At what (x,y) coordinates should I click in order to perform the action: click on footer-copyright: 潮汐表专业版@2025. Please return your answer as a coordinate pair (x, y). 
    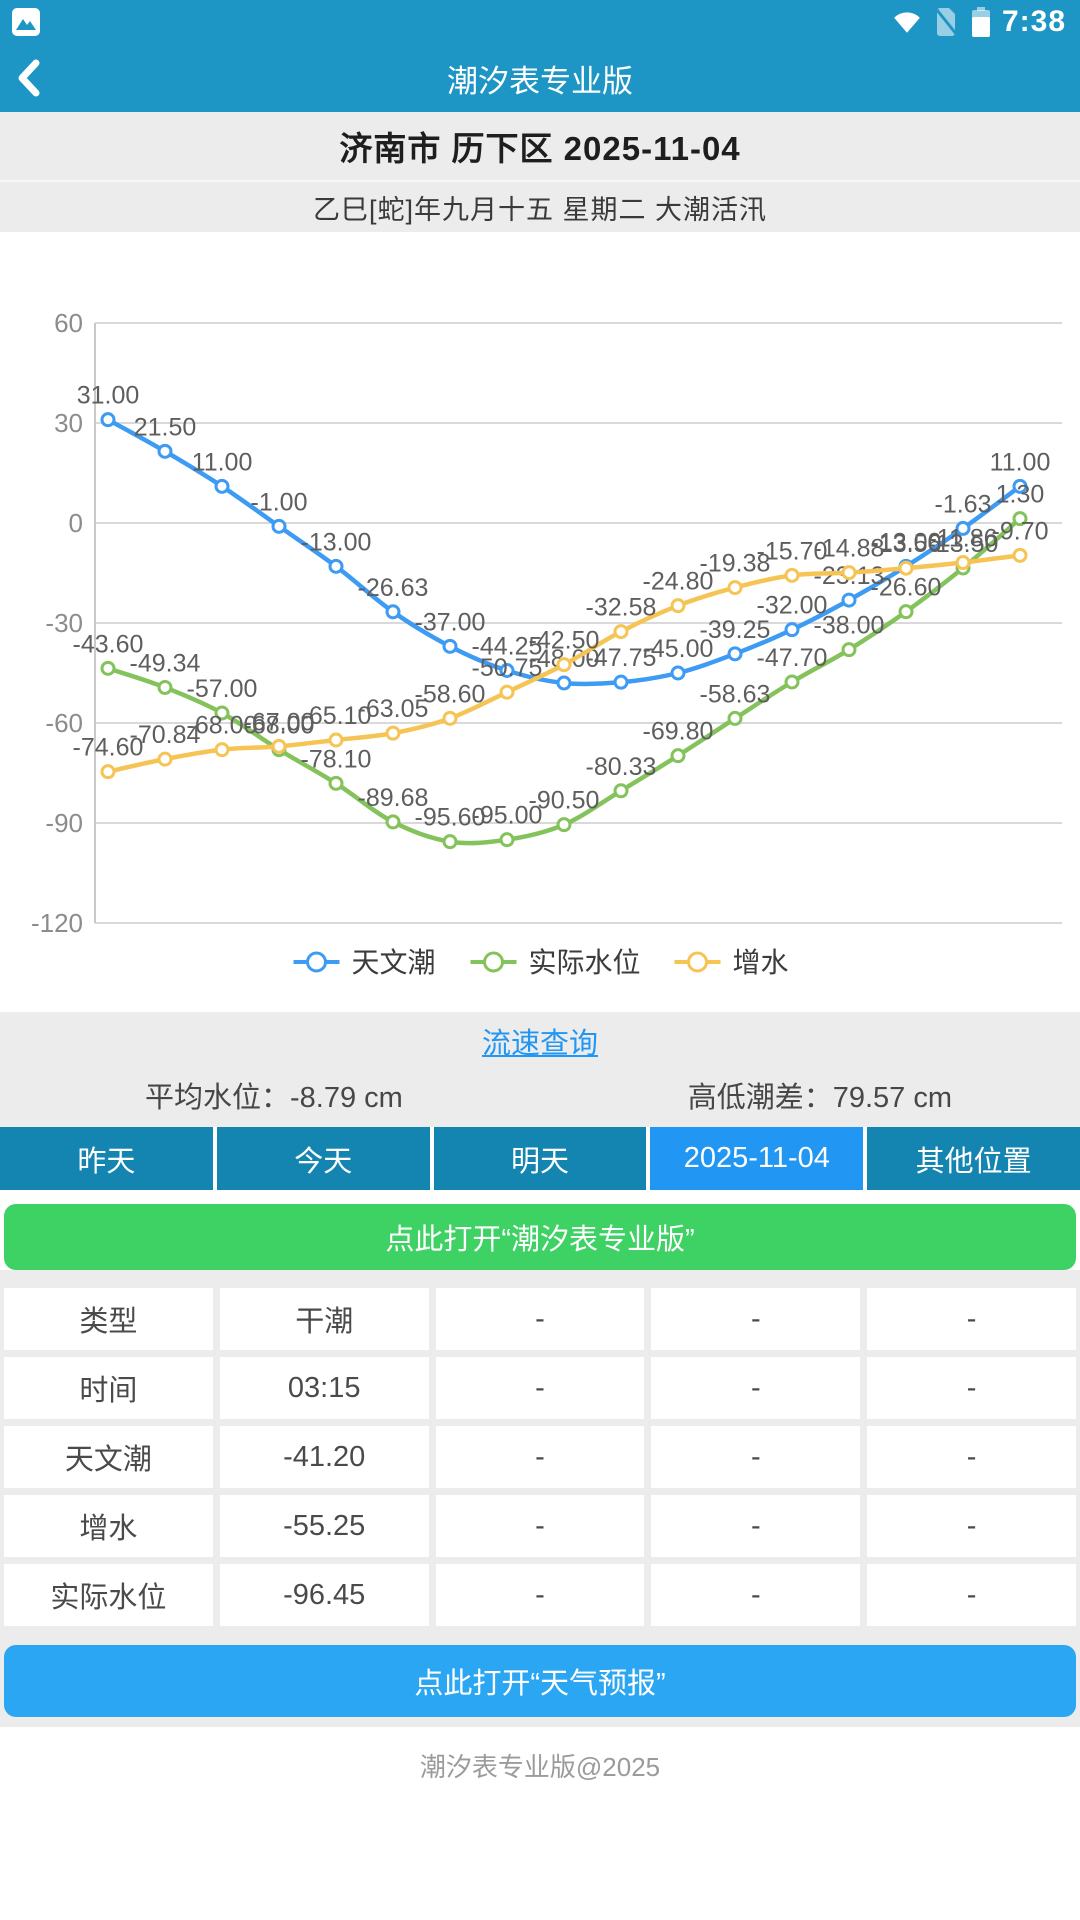
    Looking at the image, I should click on (540, 1767).